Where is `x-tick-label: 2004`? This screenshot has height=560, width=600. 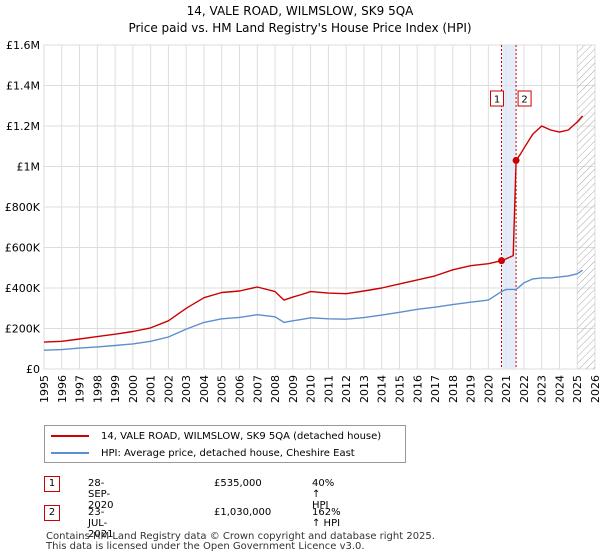
x-tick-label: 2004 is located at coordinates (204, 389).